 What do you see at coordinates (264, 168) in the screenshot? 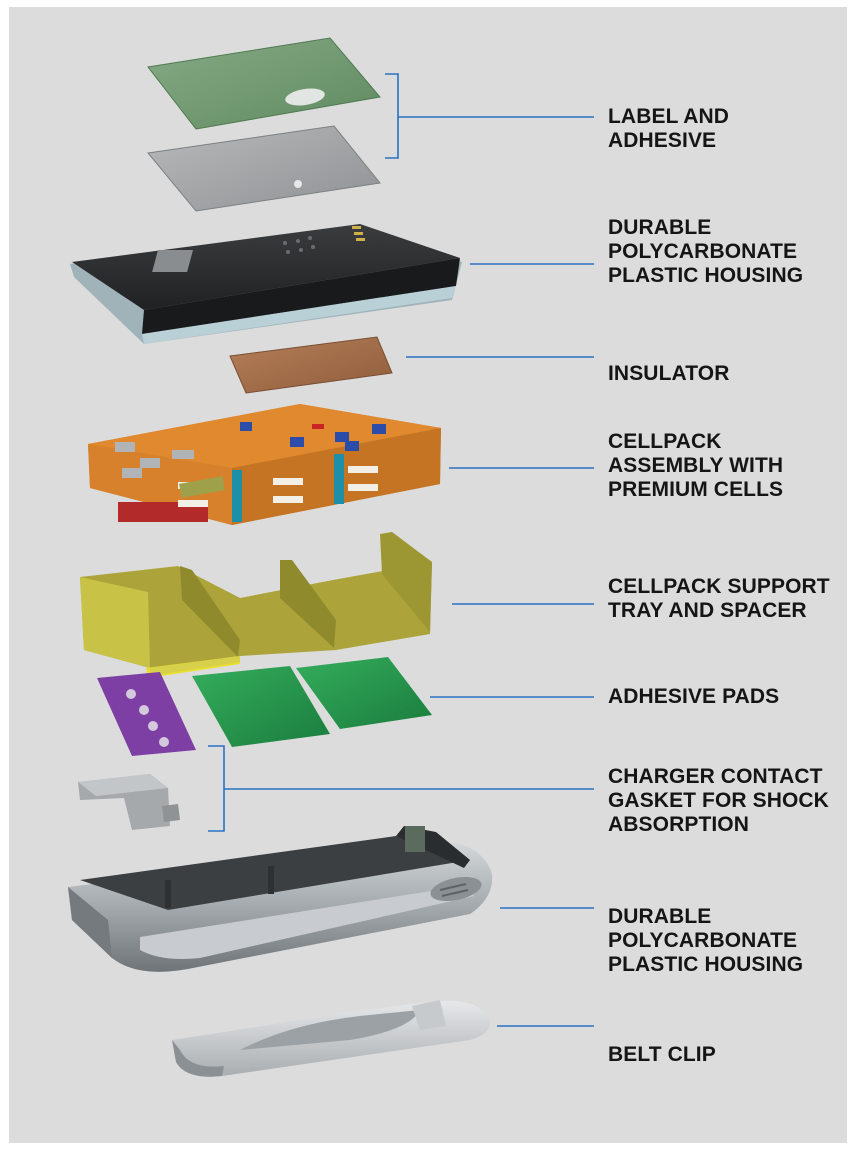
I see `adhesive-sheet` at bounding box center [264, 168].